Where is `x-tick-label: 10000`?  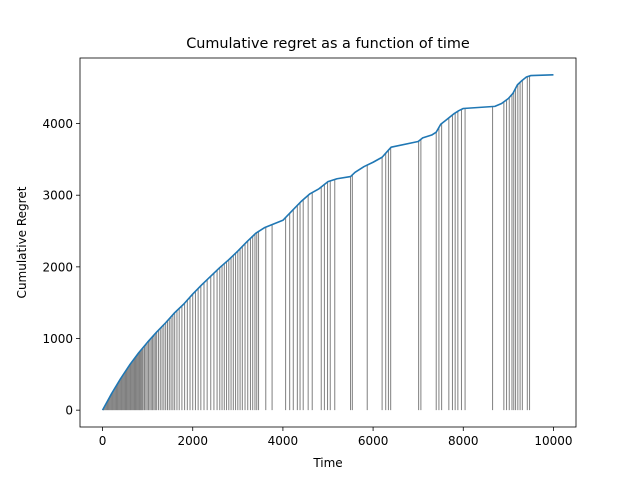 x-tick-label: 10000 is located at coordinates (553, 441).